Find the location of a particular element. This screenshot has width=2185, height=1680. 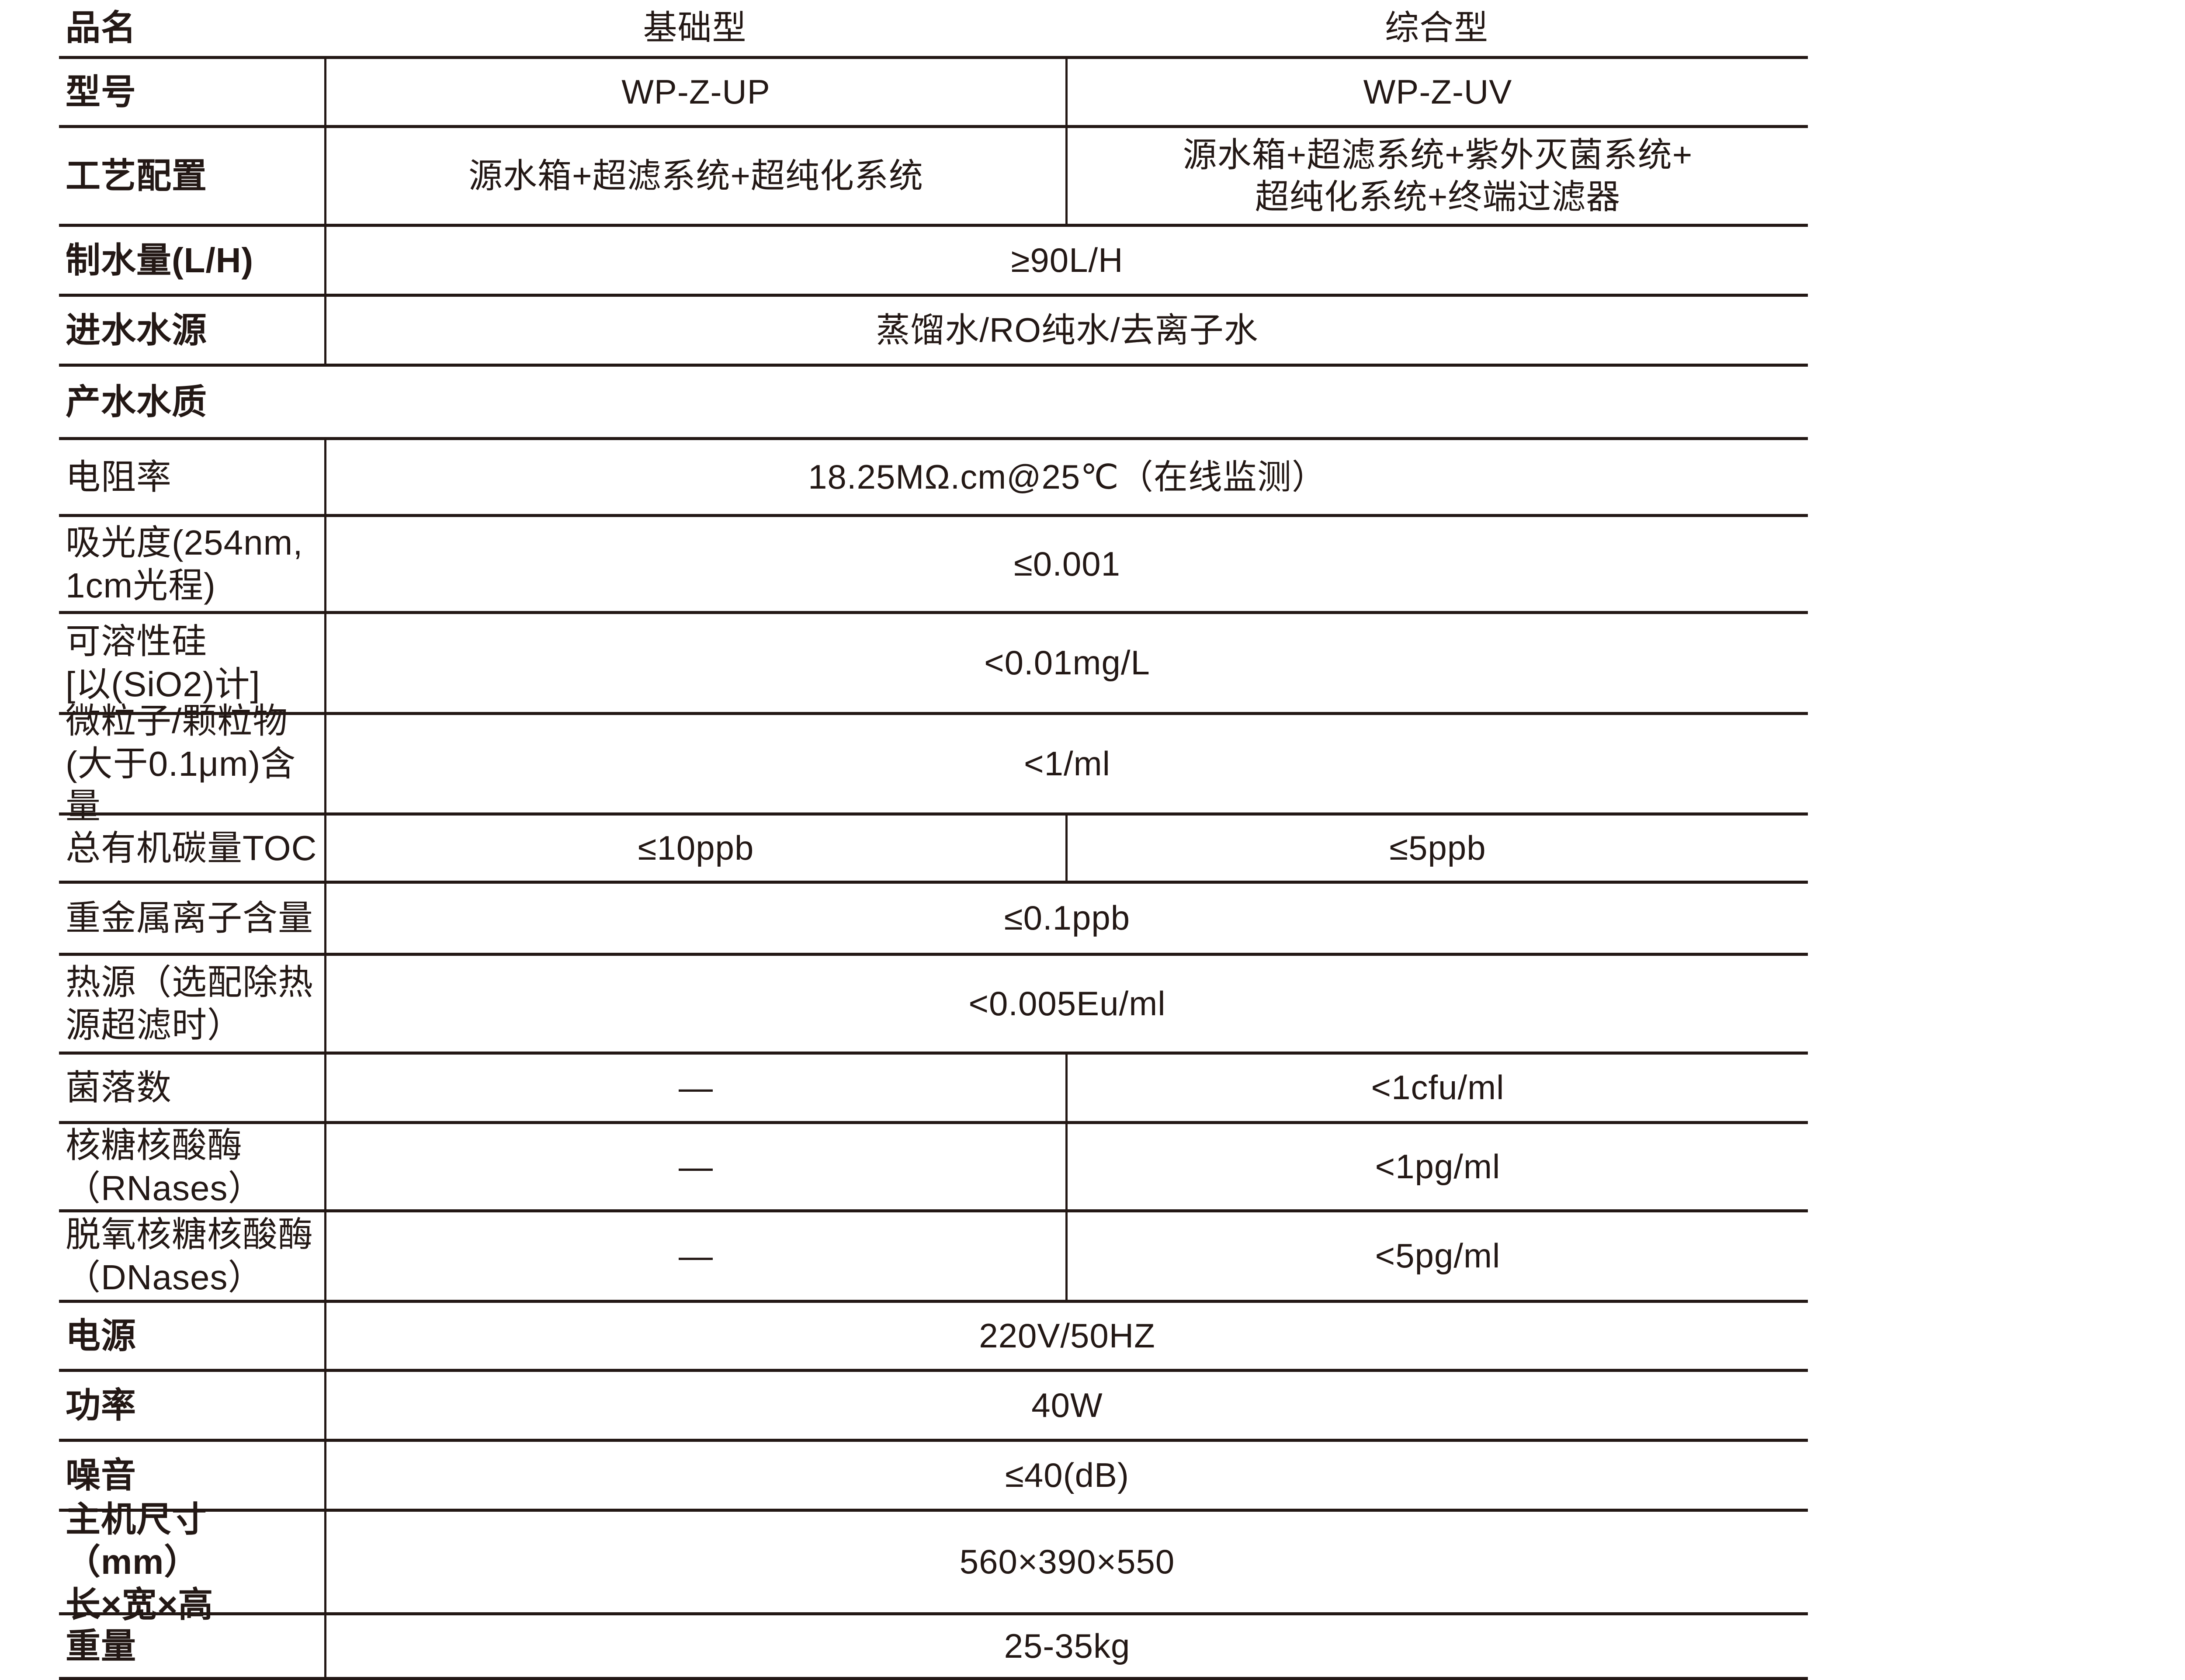

table-row: 进水水源 蒸馏水/RO纯水/去离子水 is located at coordinates (934, 332).